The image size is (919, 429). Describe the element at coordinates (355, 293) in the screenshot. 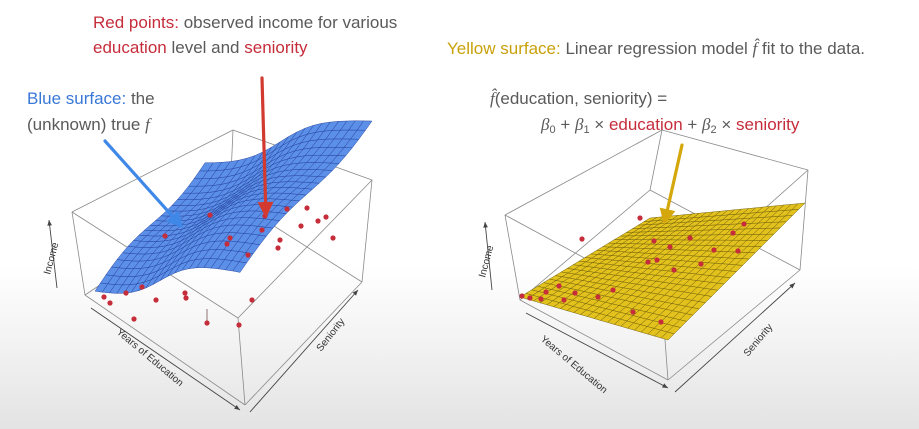

I see `left-seniority-axis-head` at that location.